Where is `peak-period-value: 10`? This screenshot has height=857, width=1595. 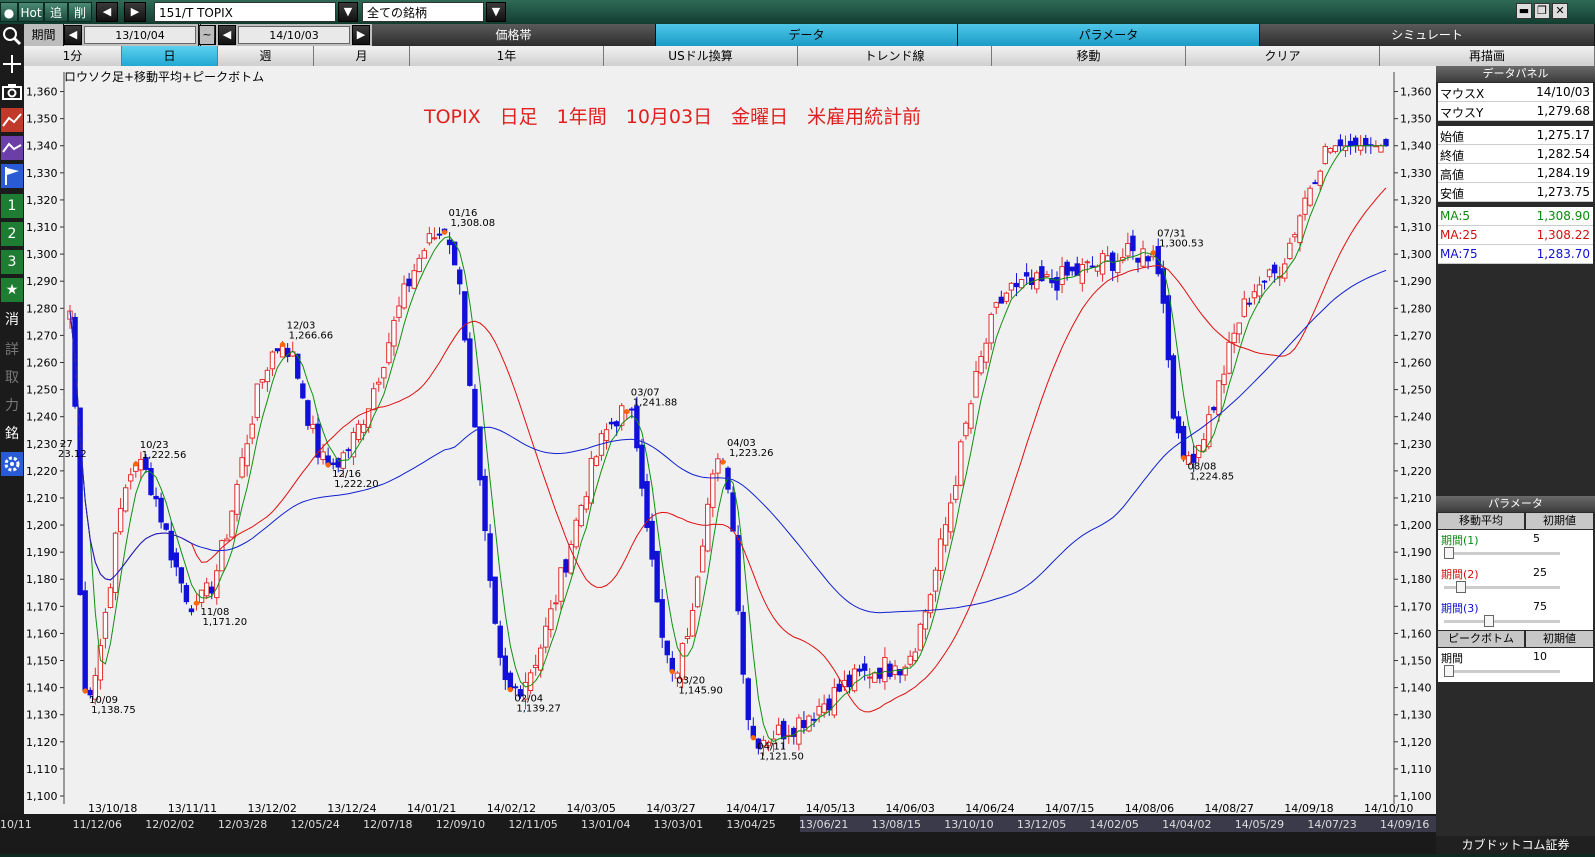 peak-period-value: 10 is located at coordinates (1540, 656).